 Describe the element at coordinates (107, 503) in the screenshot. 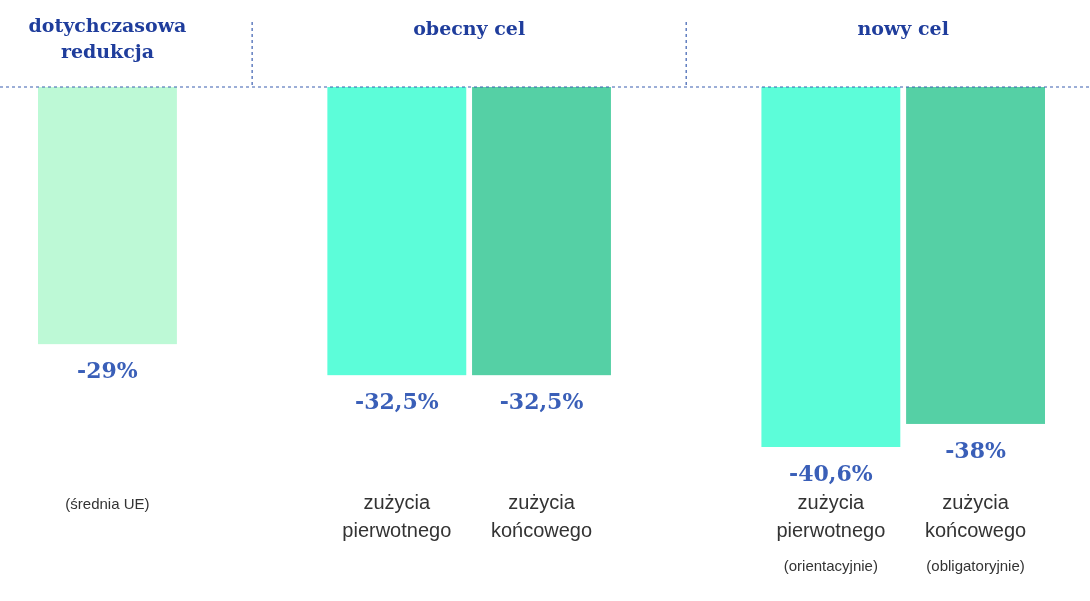

I see `x-tick-label: (średnia UE)` at that location.